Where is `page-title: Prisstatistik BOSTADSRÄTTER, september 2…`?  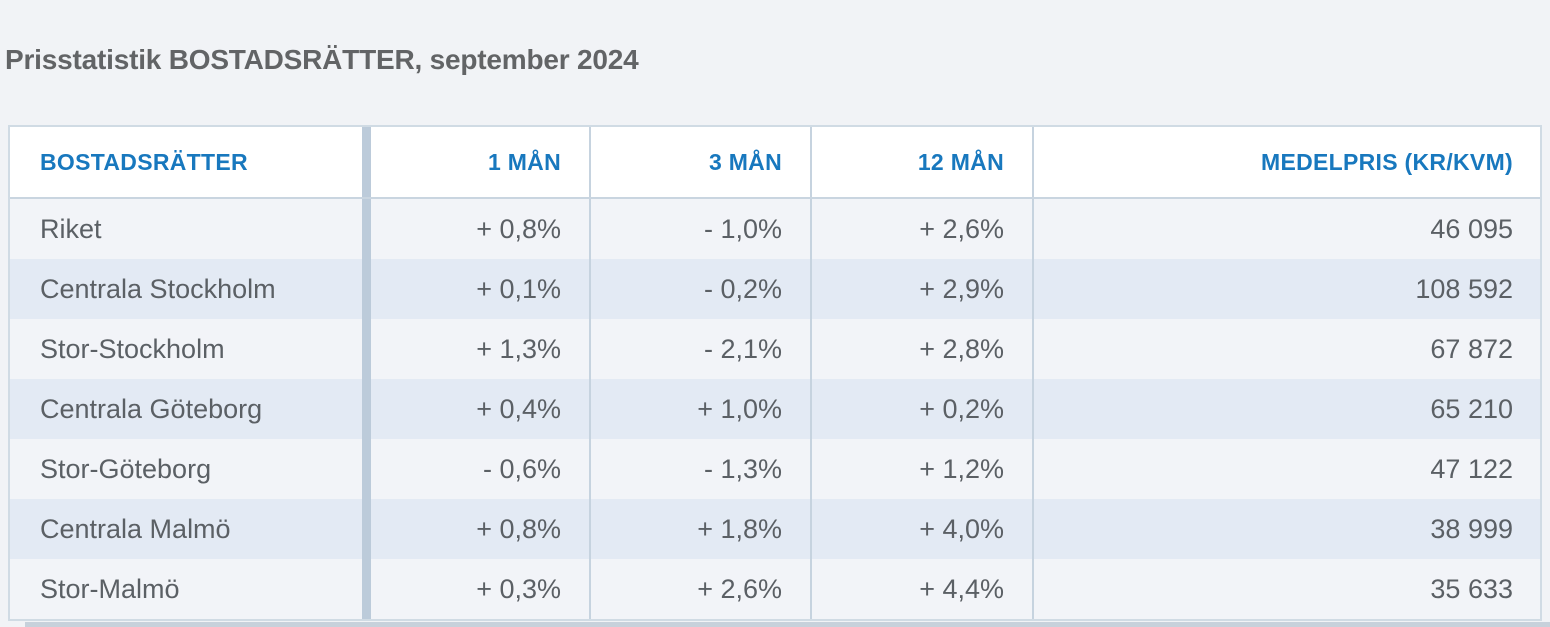
page-title: Prisstatistik BOSTADSRÄTTER, september 2… is located at coordinates (322, 59).